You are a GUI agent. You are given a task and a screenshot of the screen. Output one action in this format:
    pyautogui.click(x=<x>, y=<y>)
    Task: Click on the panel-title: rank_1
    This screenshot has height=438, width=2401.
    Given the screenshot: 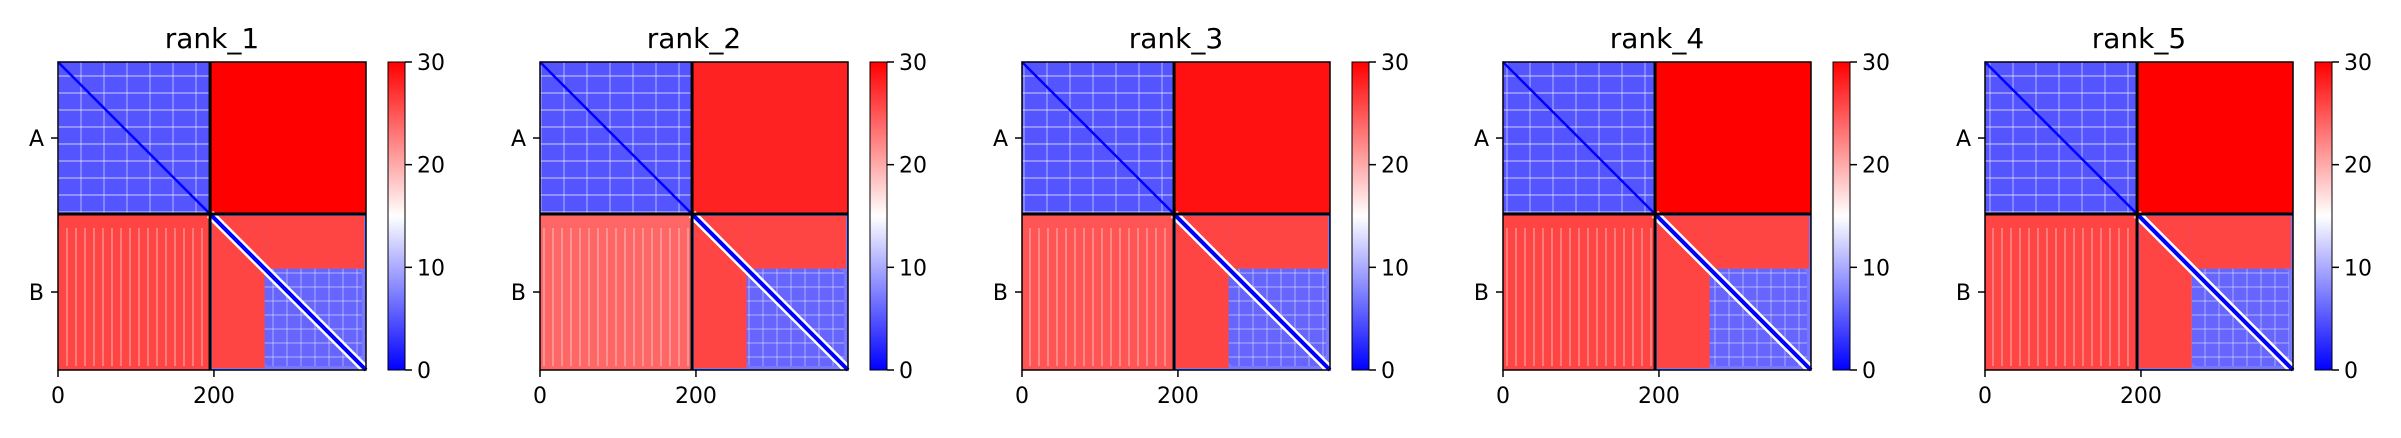 What is the action you would take?
    pyautogui.click(x=212, y=38)
    